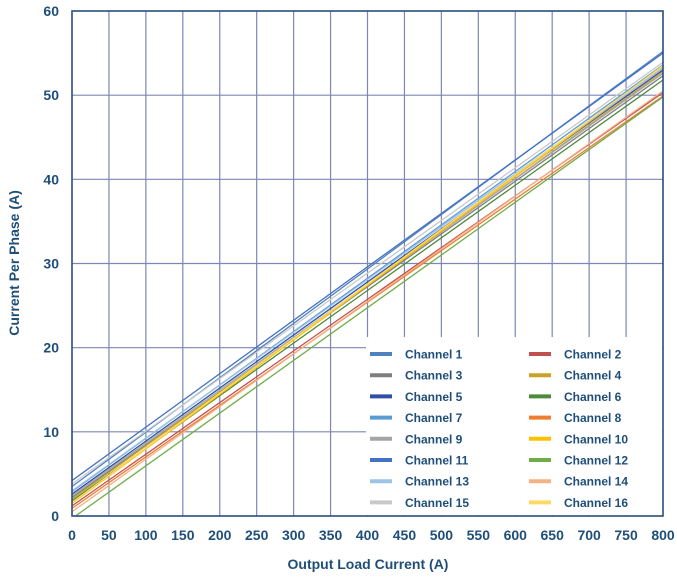 The image size is (677, 581). What do you see at coordinates (593, 355) in the screenshot?
I see `legend-label: Channel 2` at bounding box center [593, 355].